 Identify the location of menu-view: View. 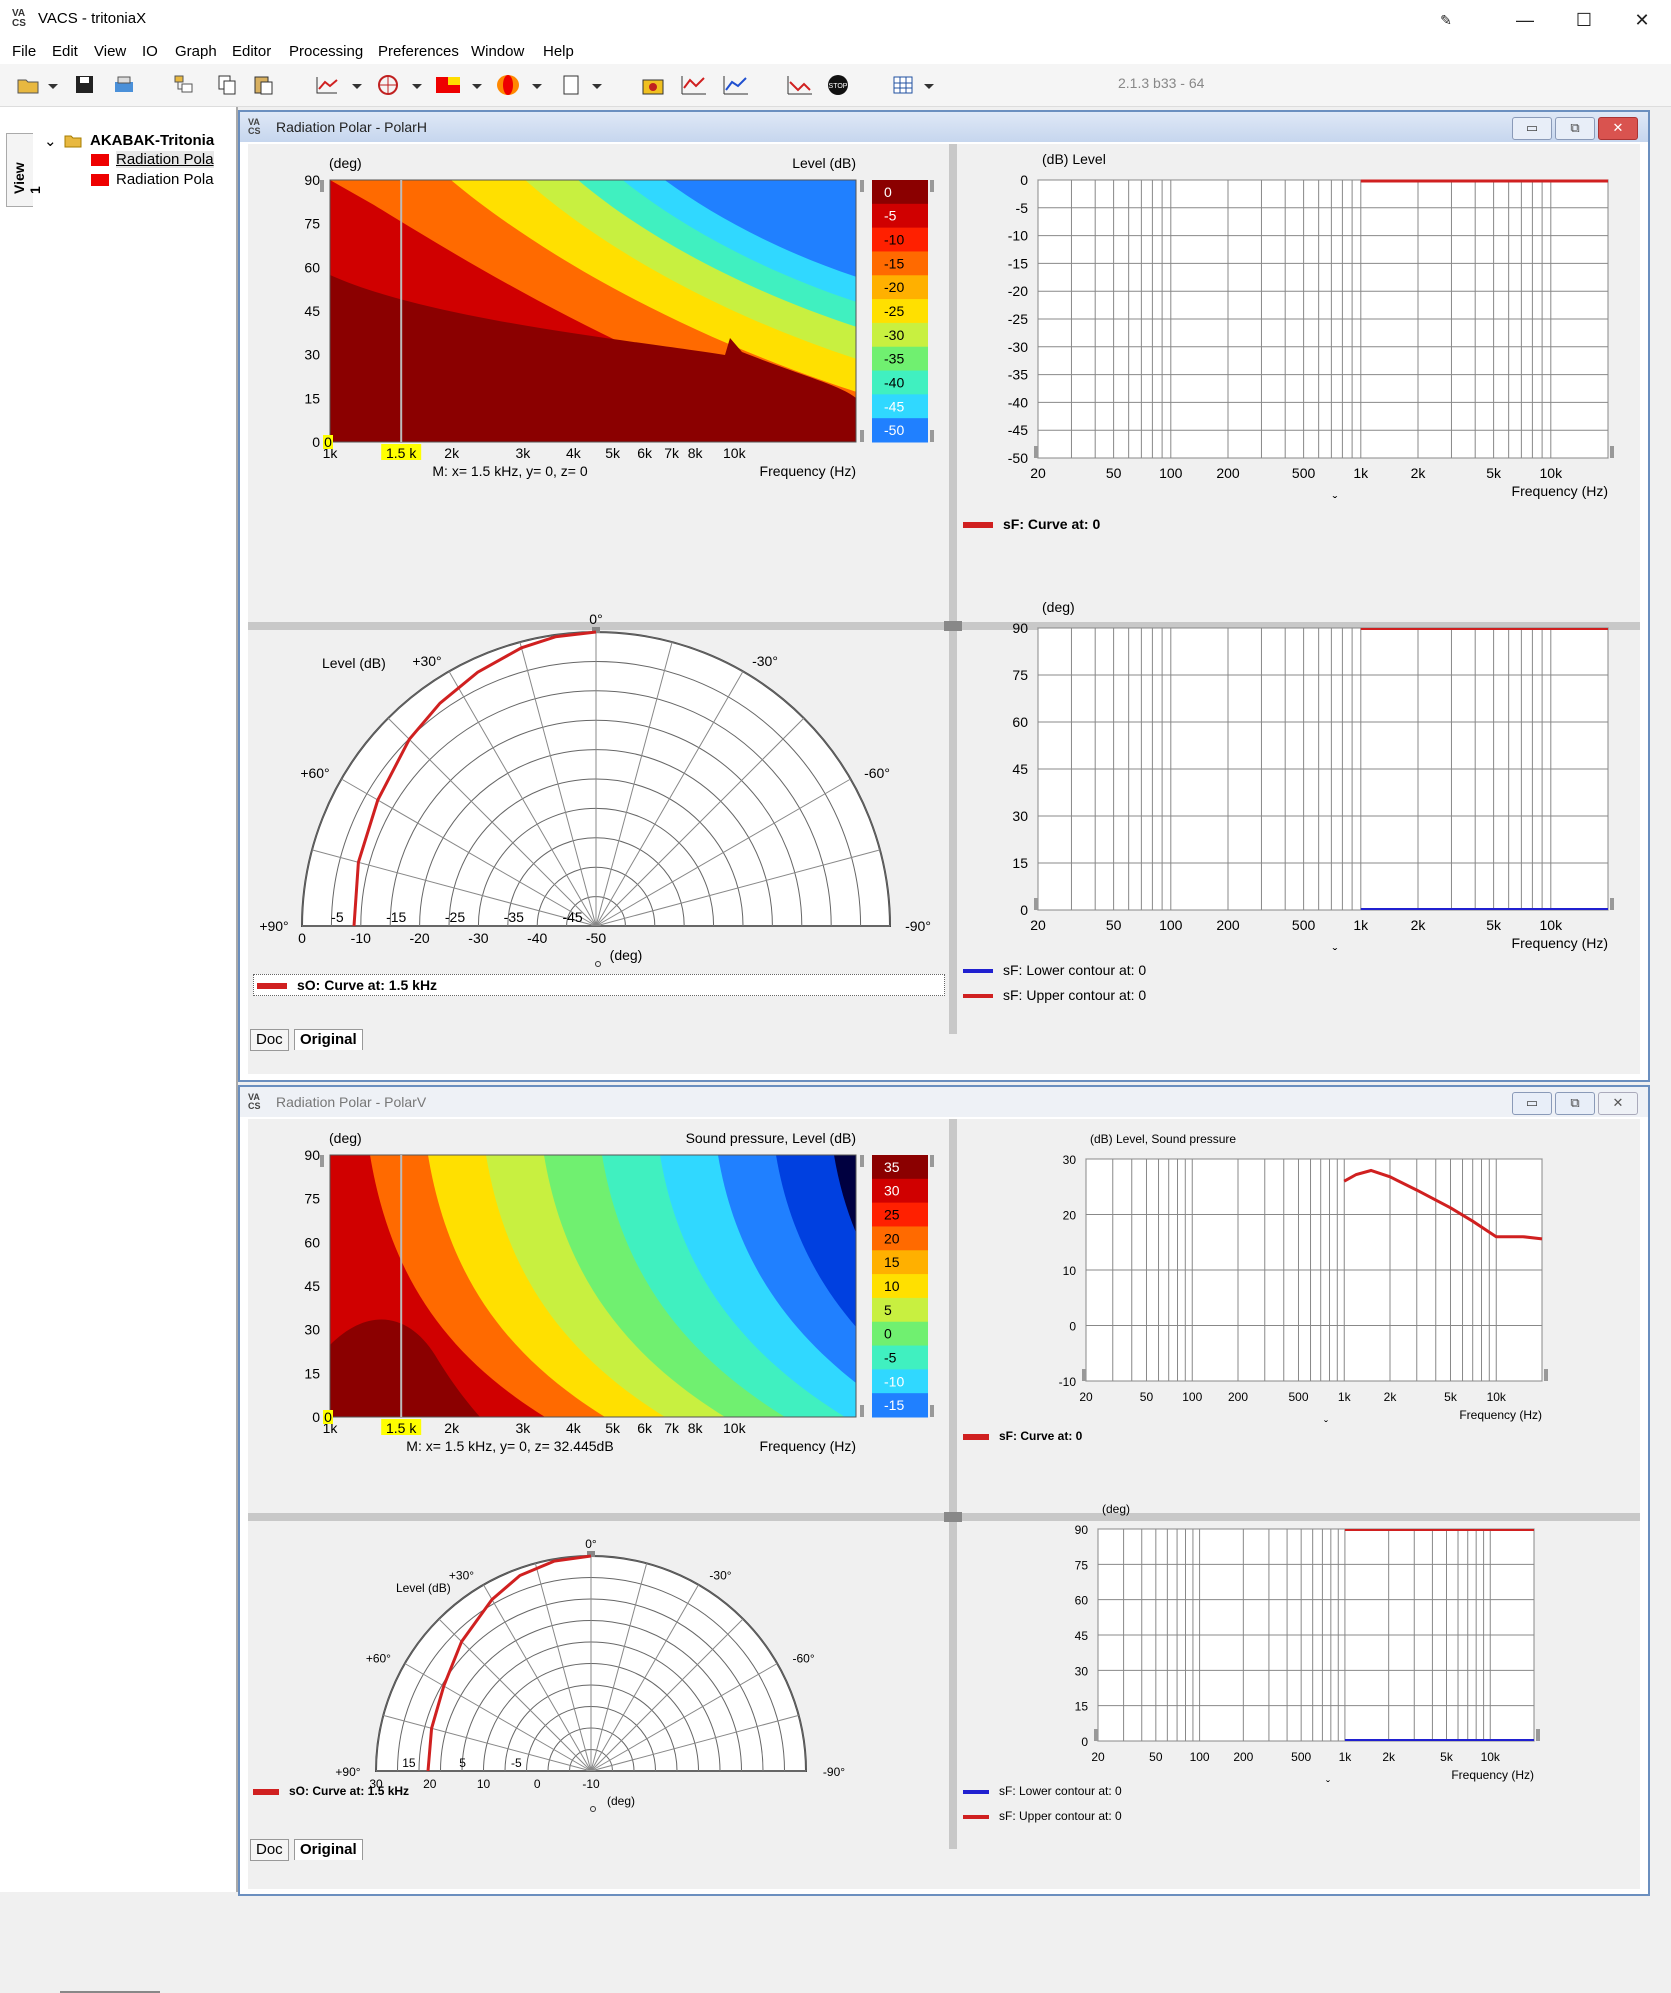
(110, 51).